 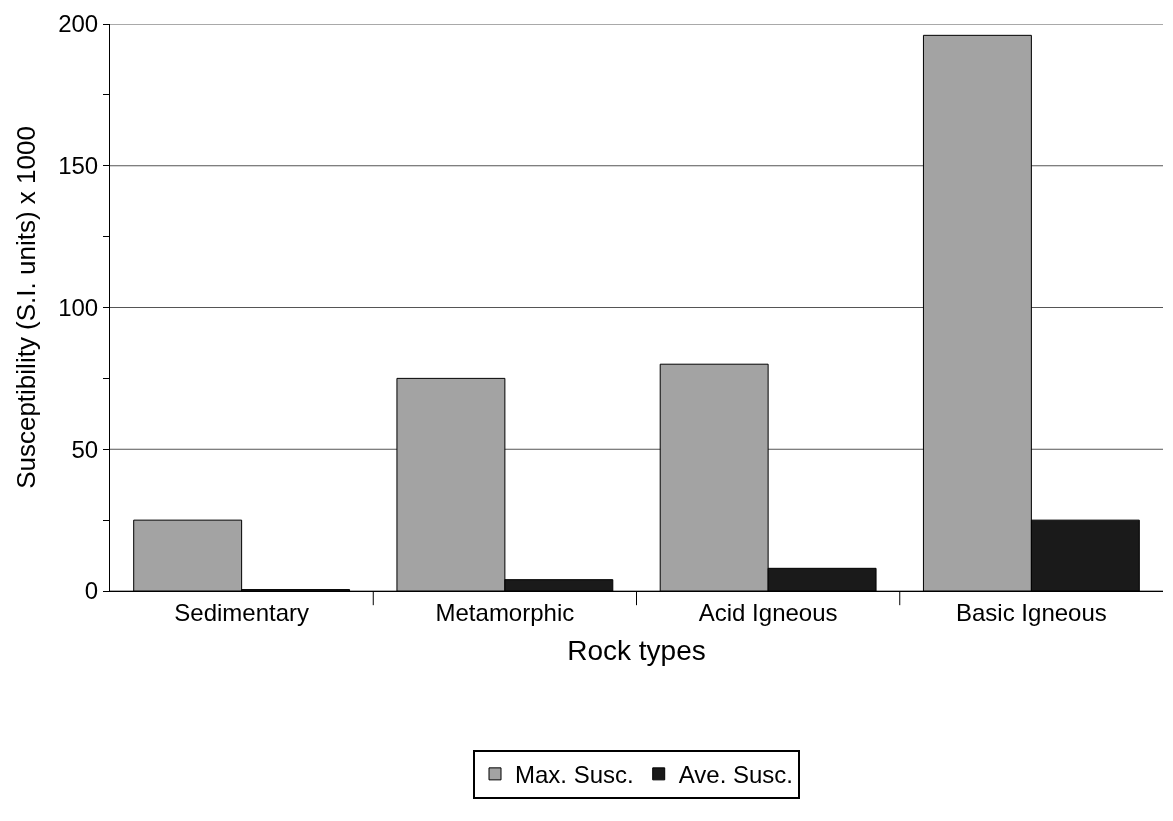 I want to click on x-tick-label: Sedimentary, so click(x=241, y=612).